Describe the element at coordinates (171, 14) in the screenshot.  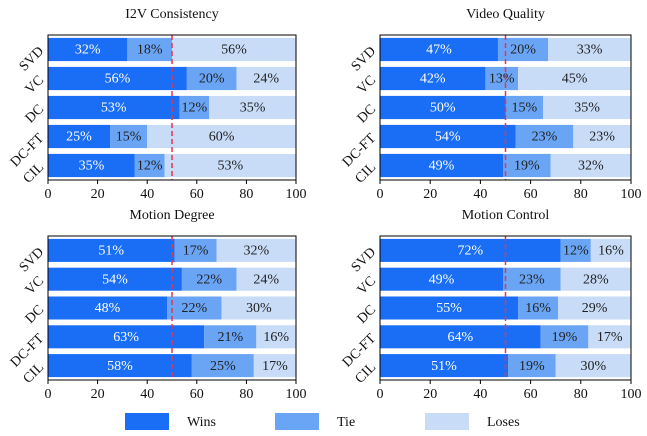
I see `subplot-title: I2V Consistency` at that location.